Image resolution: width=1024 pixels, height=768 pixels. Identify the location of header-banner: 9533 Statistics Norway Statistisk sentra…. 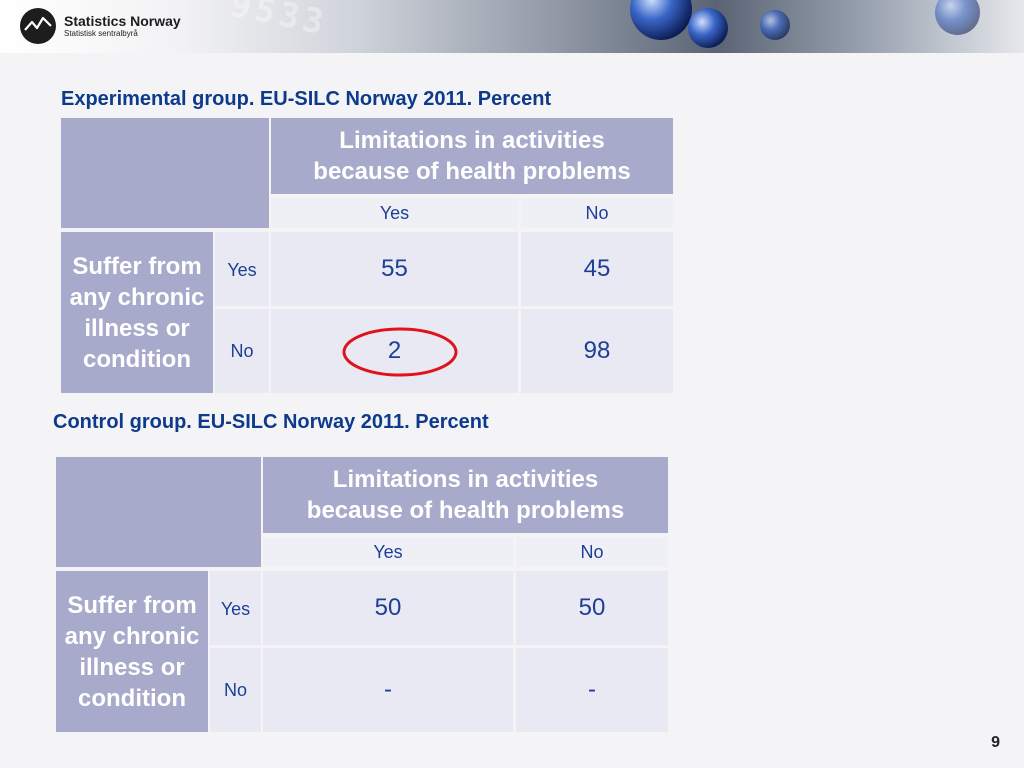
(512, 26).